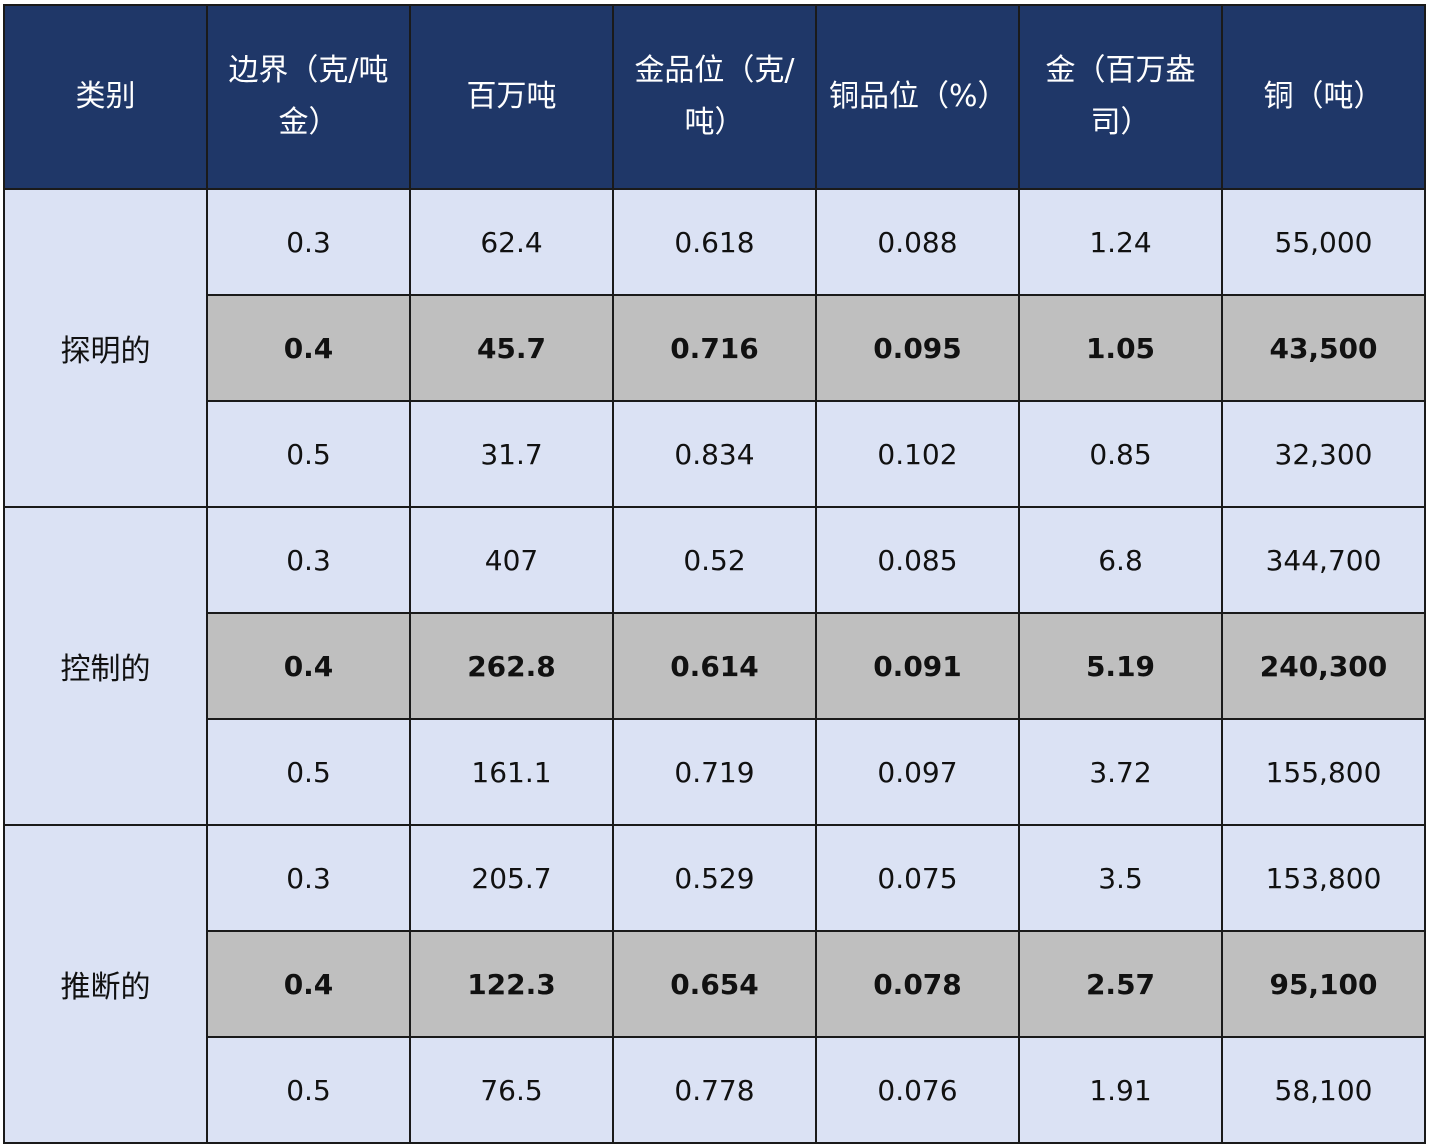  What do you see at coordinates (511, 984) in the screenshot?
I see `tonnes-cell: 122.3` at bounding box center [511, 984].